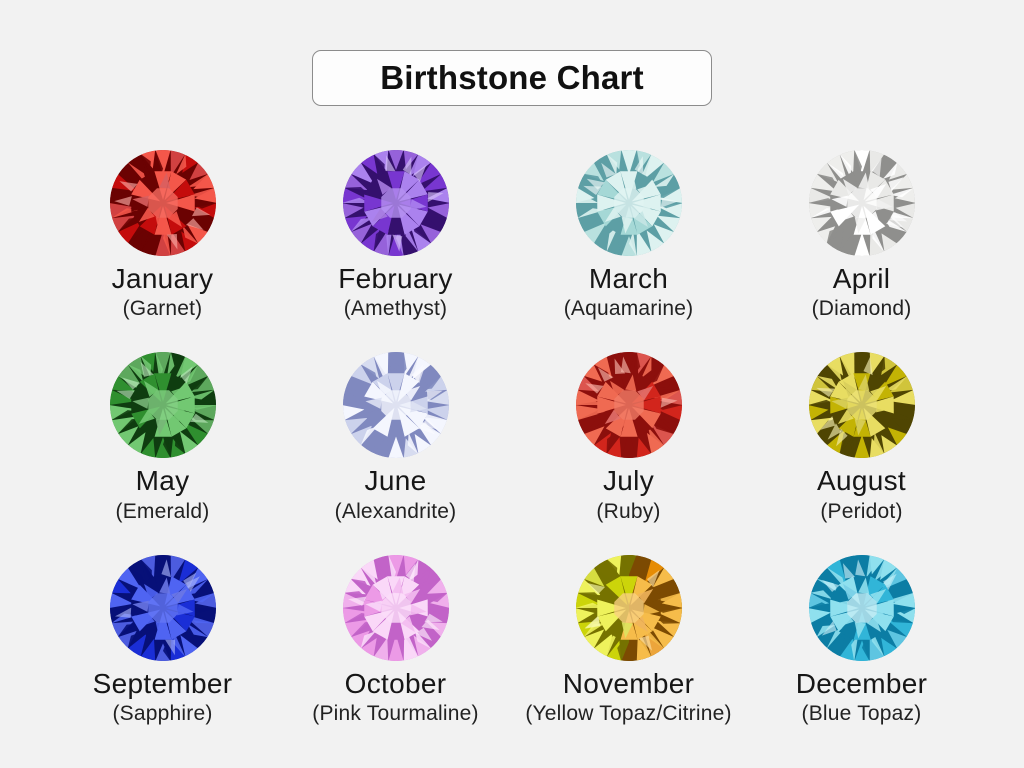 The width and height of the screenshot is (1024, 768). Describe the element at coordinates (861, 683) in the screenshot. I see `month-label: December` at that location.